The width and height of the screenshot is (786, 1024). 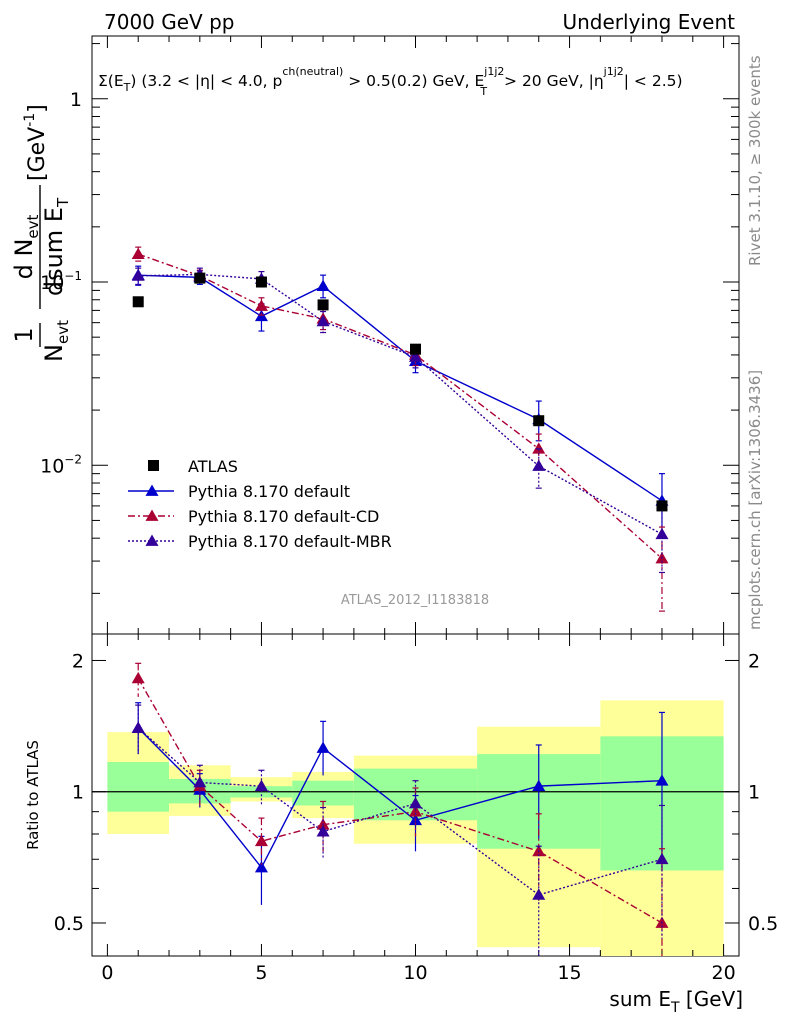 I want to click on legend-label: Pythia 8.170 default-MBR, so click(x=290, y=541).